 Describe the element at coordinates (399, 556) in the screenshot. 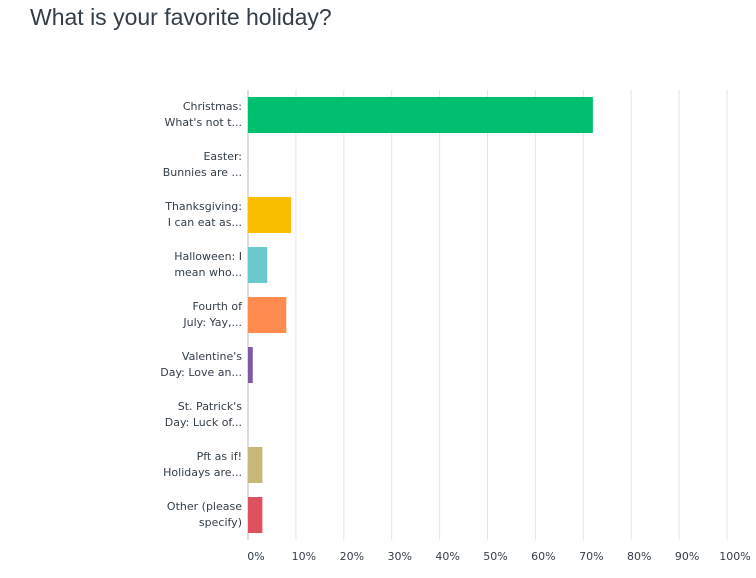

I see `x-tick-label: 30%` at that location.